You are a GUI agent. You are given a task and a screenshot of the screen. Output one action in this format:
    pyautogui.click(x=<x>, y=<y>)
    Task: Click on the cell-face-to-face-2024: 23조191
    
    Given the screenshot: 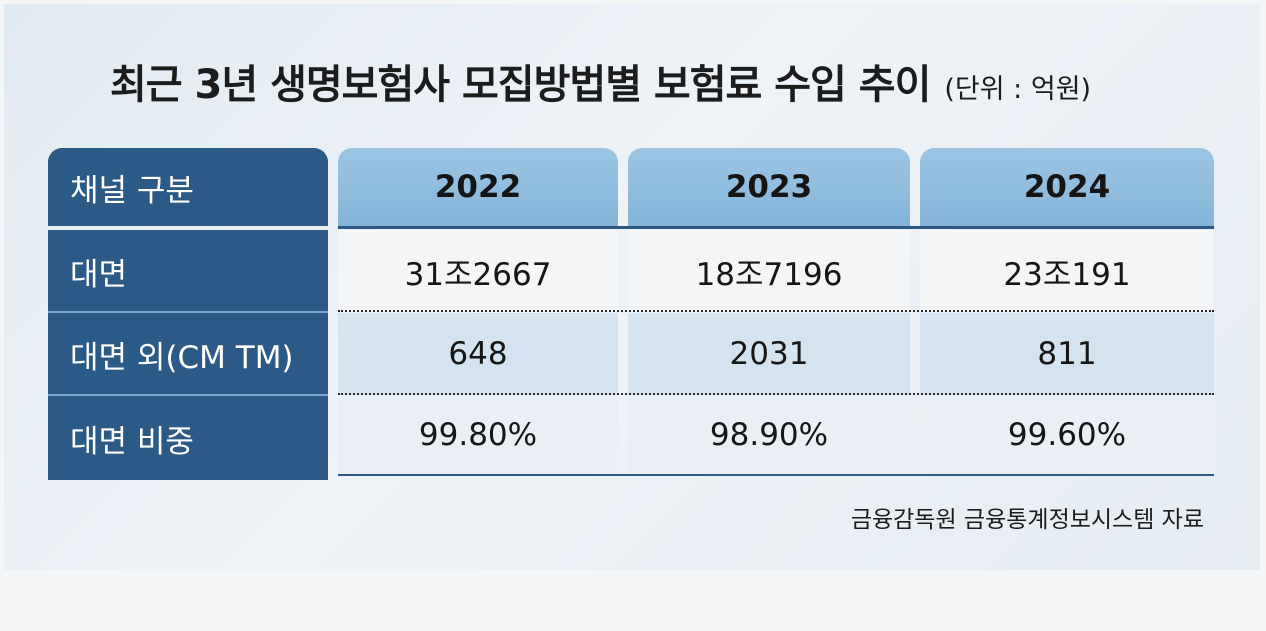 What is the action you would take?
    pyautogui.click(x=1067, y=271)
    